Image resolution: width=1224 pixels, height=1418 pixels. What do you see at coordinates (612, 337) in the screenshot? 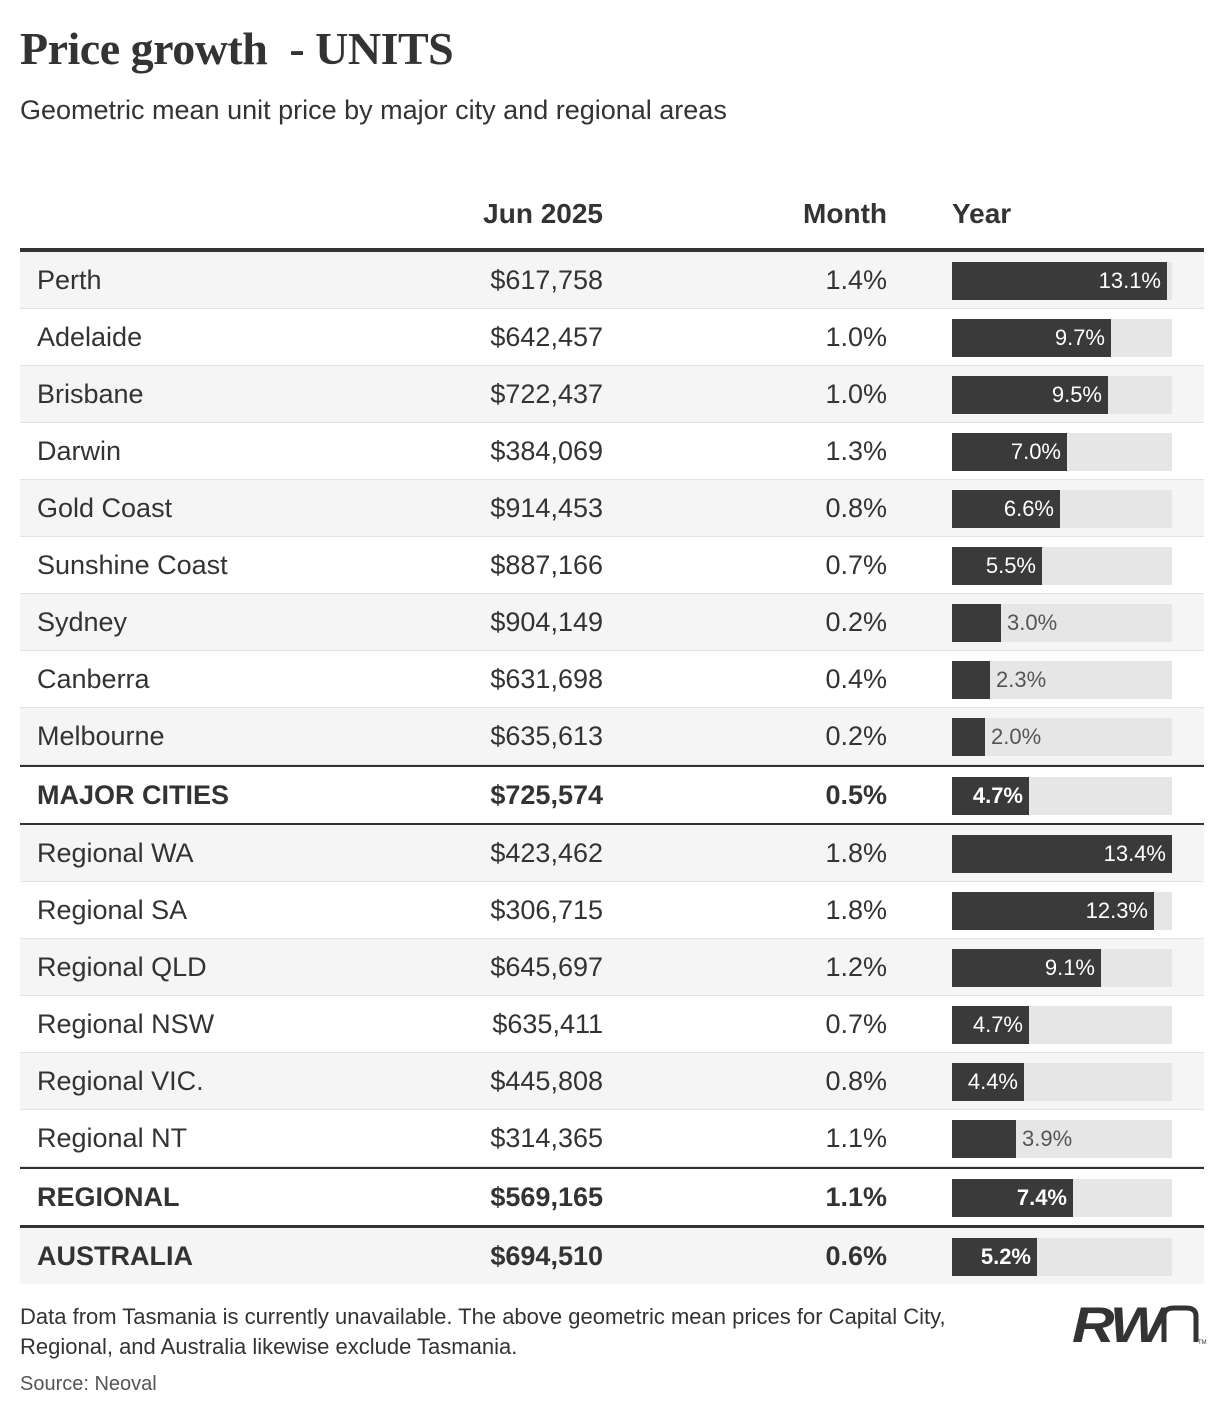
I see `table-row: Adelaide $642,457 1.0% 9.7%` at bounding box center [612, 337].